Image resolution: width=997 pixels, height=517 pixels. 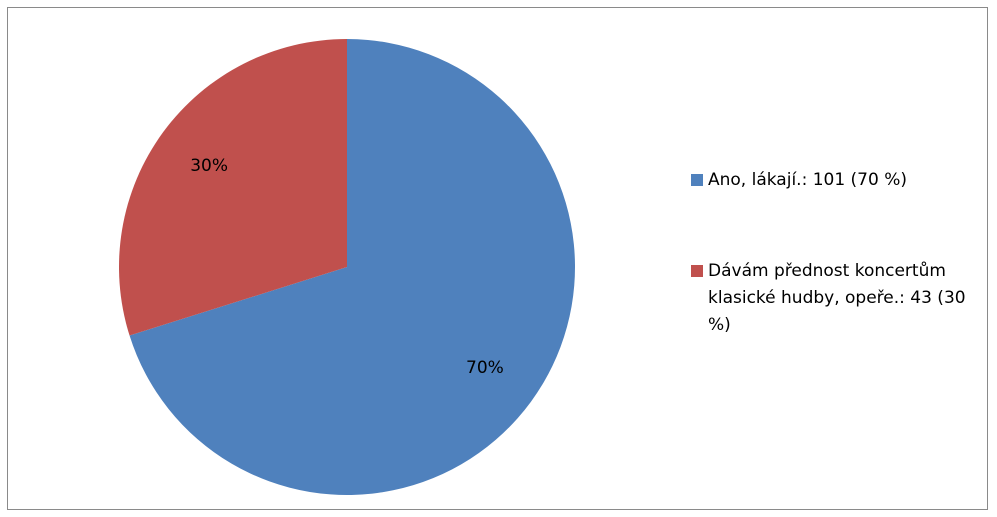 What do you see at coordinates (697, 180) in the screenshot?
I see `legend-swatch-blue` at bounding box center [697, 180].